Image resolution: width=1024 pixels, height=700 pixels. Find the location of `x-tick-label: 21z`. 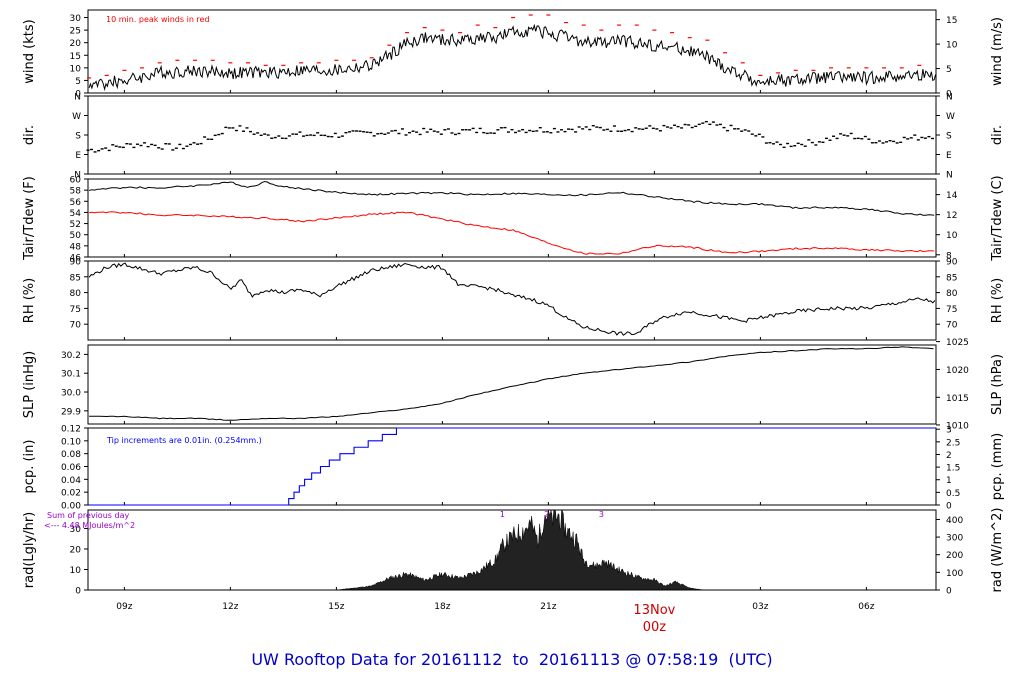

x-tick-label: 21z is located at coordinates (548, 607).